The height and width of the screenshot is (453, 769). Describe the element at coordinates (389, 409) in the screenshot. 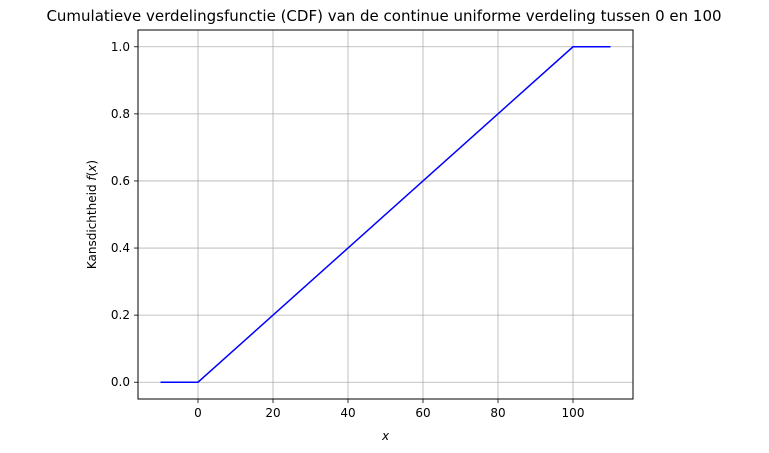

I see `x-ticks: 0 20 40 60 80 100` at that location.